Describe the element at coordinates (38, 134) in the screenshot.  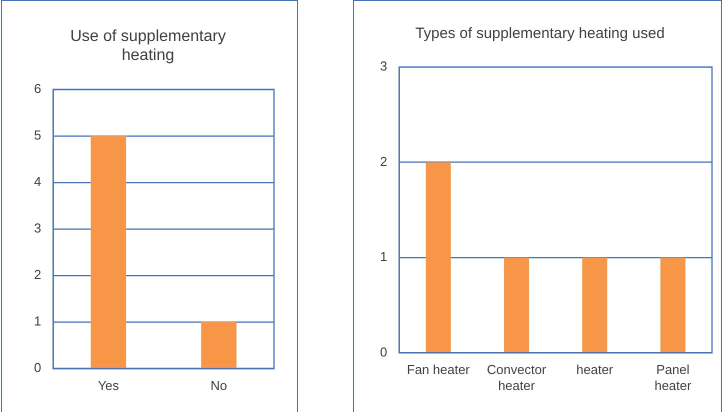
I see `y-tick-label: 5` at that location.